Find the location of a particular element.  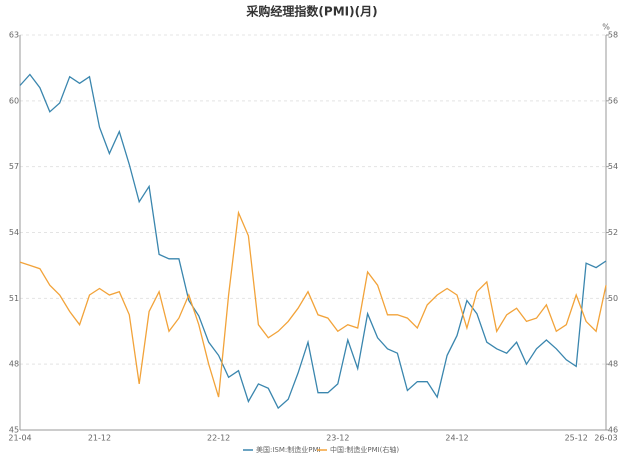

x-tick-label: 25-12 is located at coordinates (576, 438).